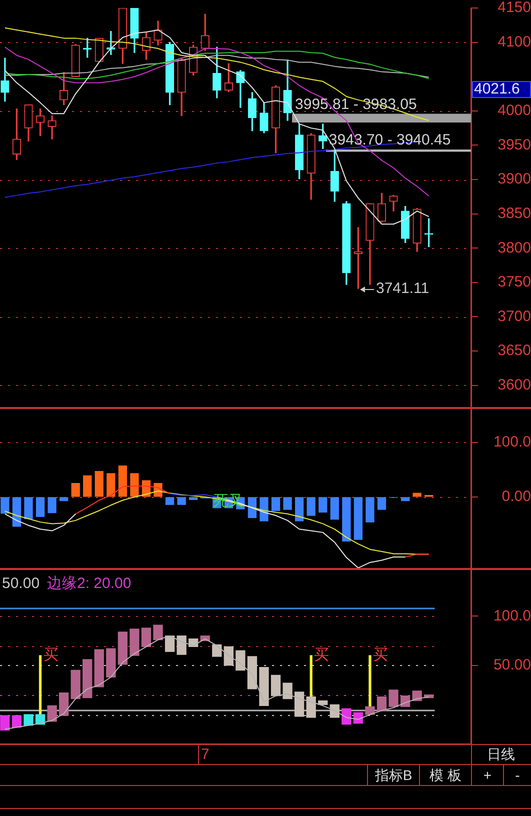  Describe the element at coordinates (514, 385) in the screenshot. I see `y-tick-label: 3600` at that location.